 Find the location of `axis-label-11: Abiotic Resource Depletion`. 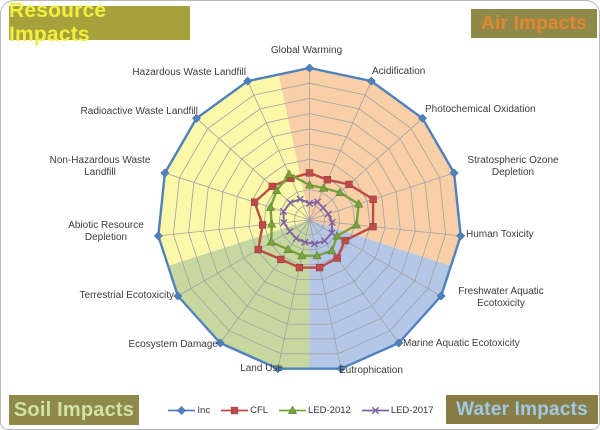

axis-label-11: Abiotic Resource Depletion is located at coordinates (106, 231).